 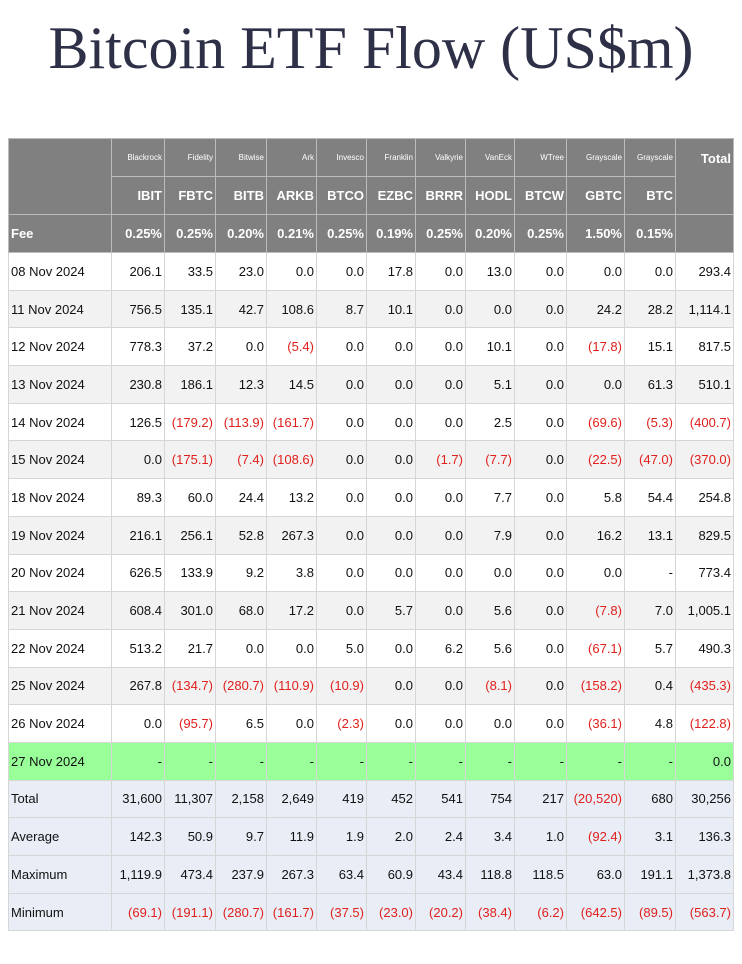 I want to click on flow-value: 829.5, so click(x=704, y=535).